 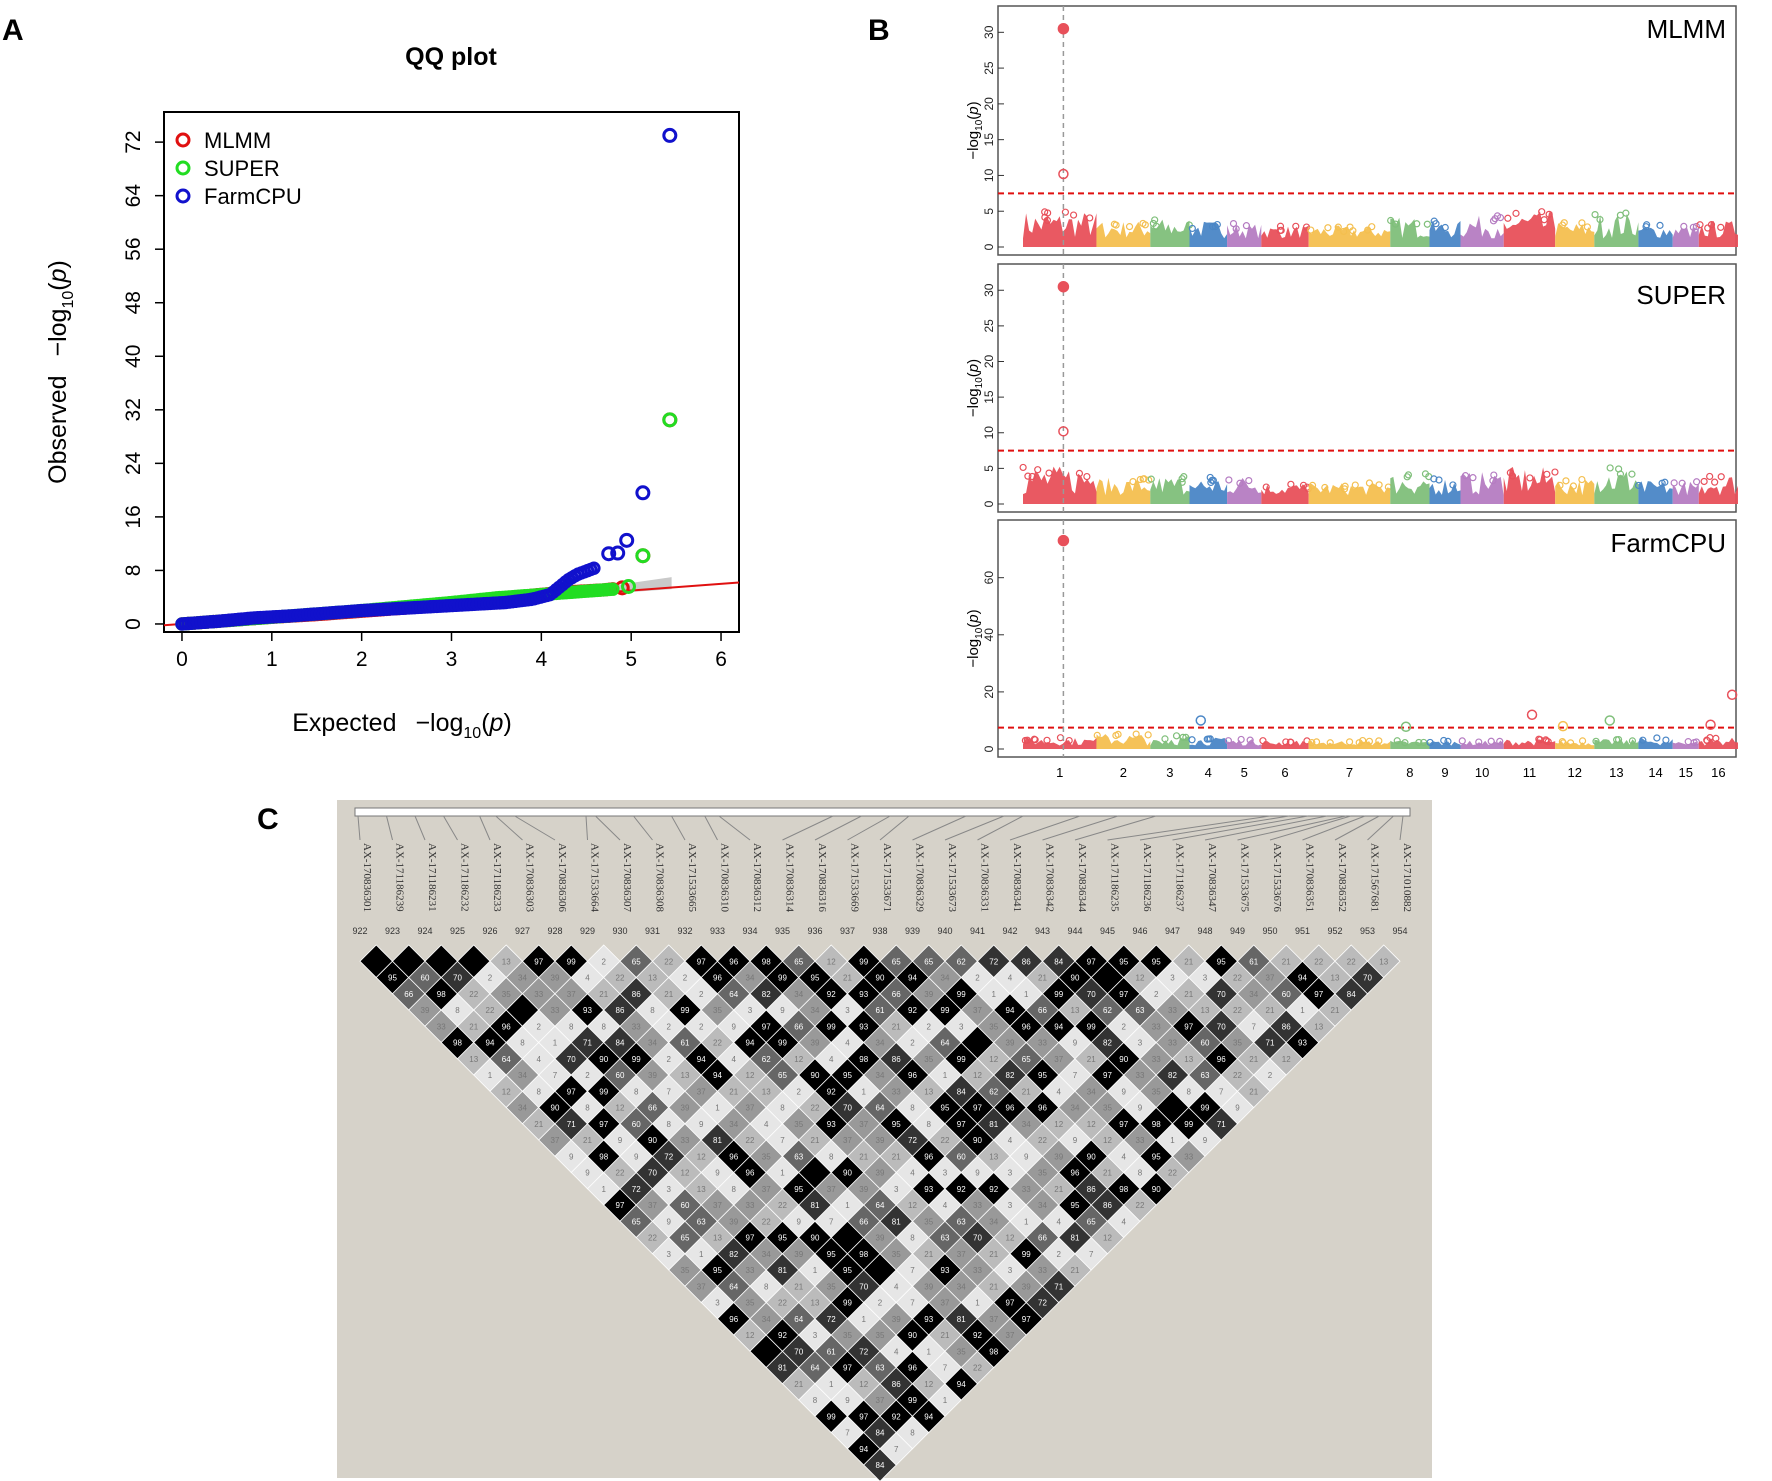 I want to click on y-tick-label: 16, so click(x=133, y=516).